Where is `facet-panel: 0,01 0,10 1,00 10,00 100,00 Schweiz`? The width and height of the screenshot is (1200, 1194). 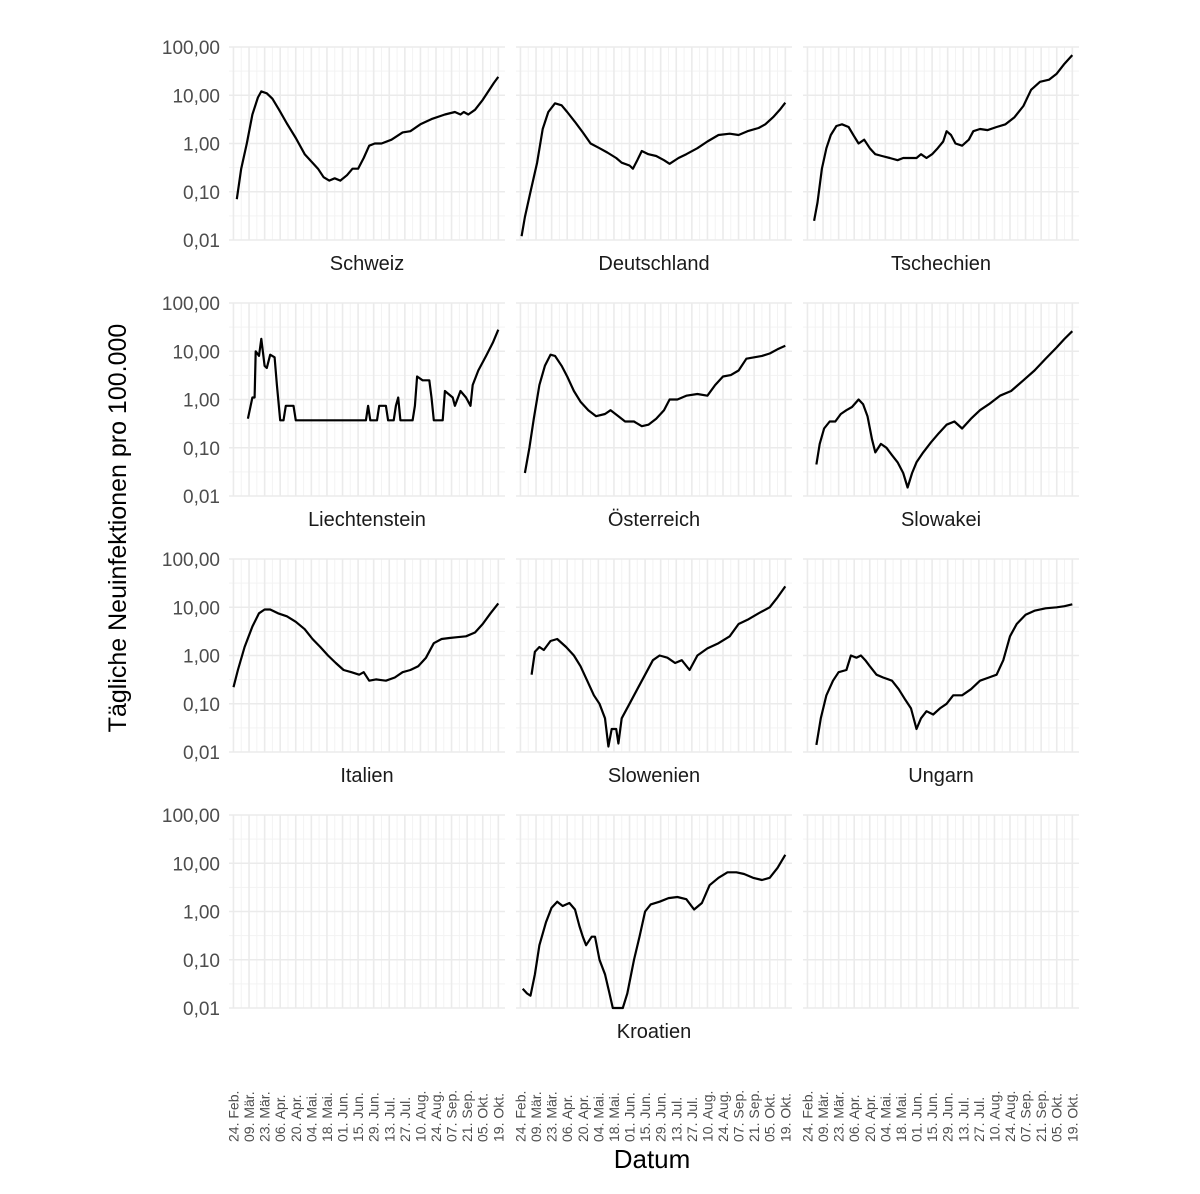 facet-panel: 0,01 0,10 1,00 10,00 100,00 Schweiz is located at coordinates (333, 156).